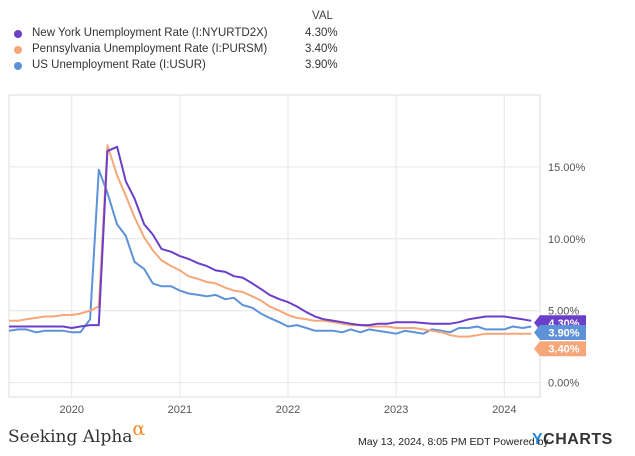 This screenshot has height=456, width=635. What do you see at coordinates (538, 439) in the screenshot?
I see `ycharts-y-mark: Y` at bounding box center [538, 439].